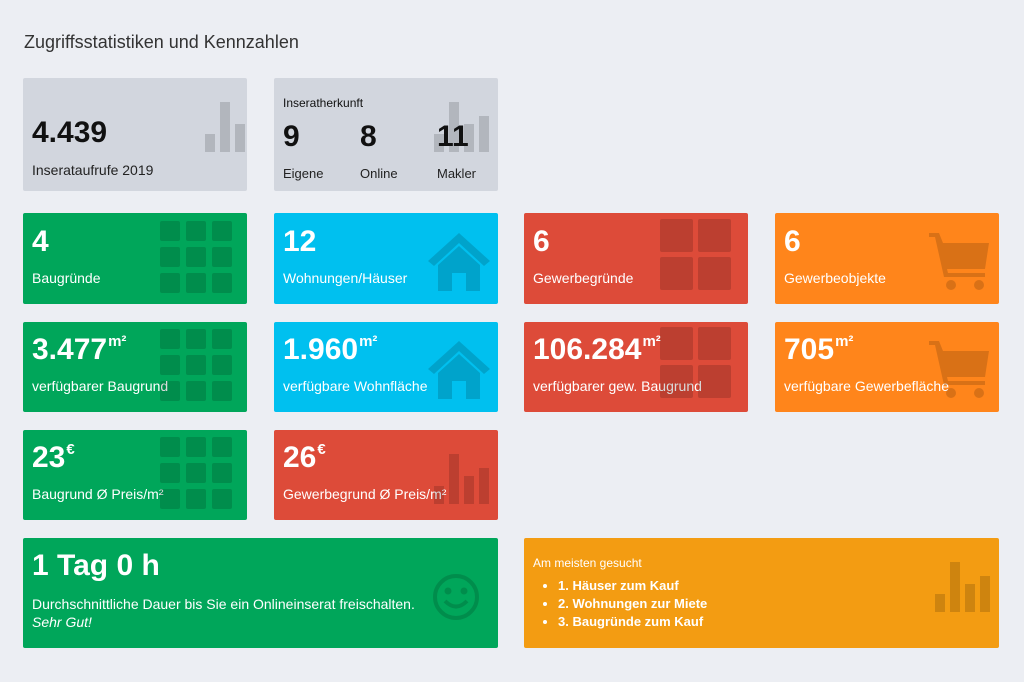 Image resolution: width=1024 pixels, height=682 pixels. Describe the element at coordinates (93, 170) in the screenshot. I see `views-label: Inserataufrufe 2019` at that location.